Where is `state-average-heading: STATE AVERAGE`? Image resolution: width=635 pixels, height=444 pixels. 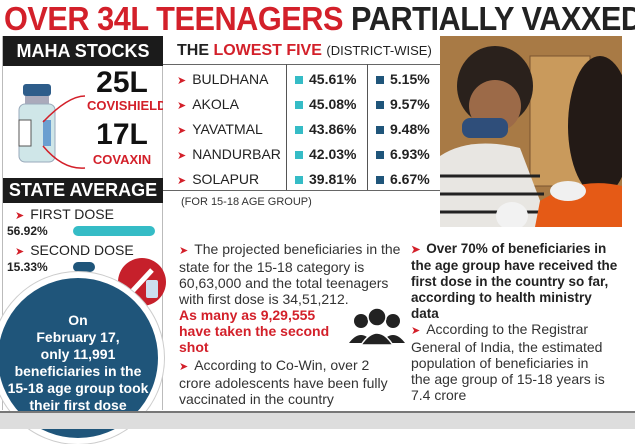 state-average-heading: STATE AVERAGE is located at coordinates (83, 190).